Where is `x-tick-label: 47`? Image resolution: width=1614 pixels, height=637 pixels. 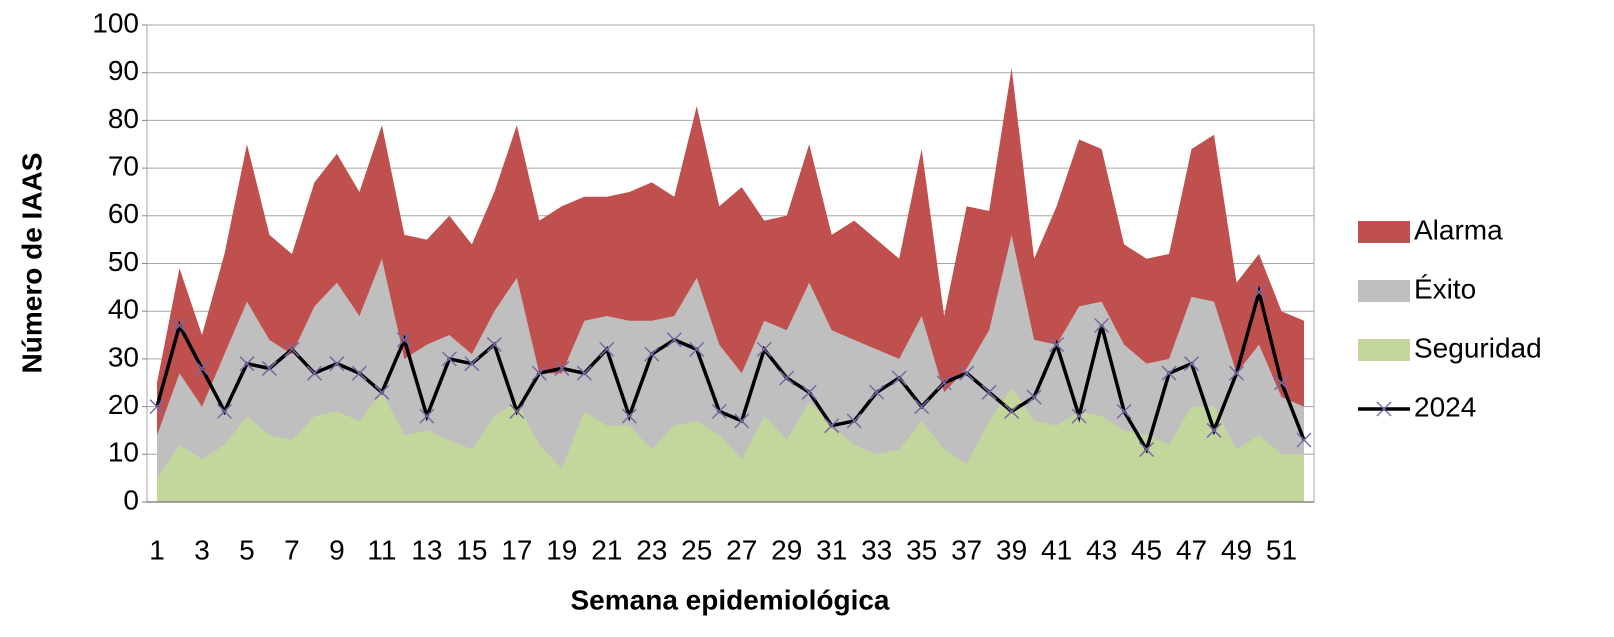
x-tick-label: 47 is located at coordinates (1191, 549).